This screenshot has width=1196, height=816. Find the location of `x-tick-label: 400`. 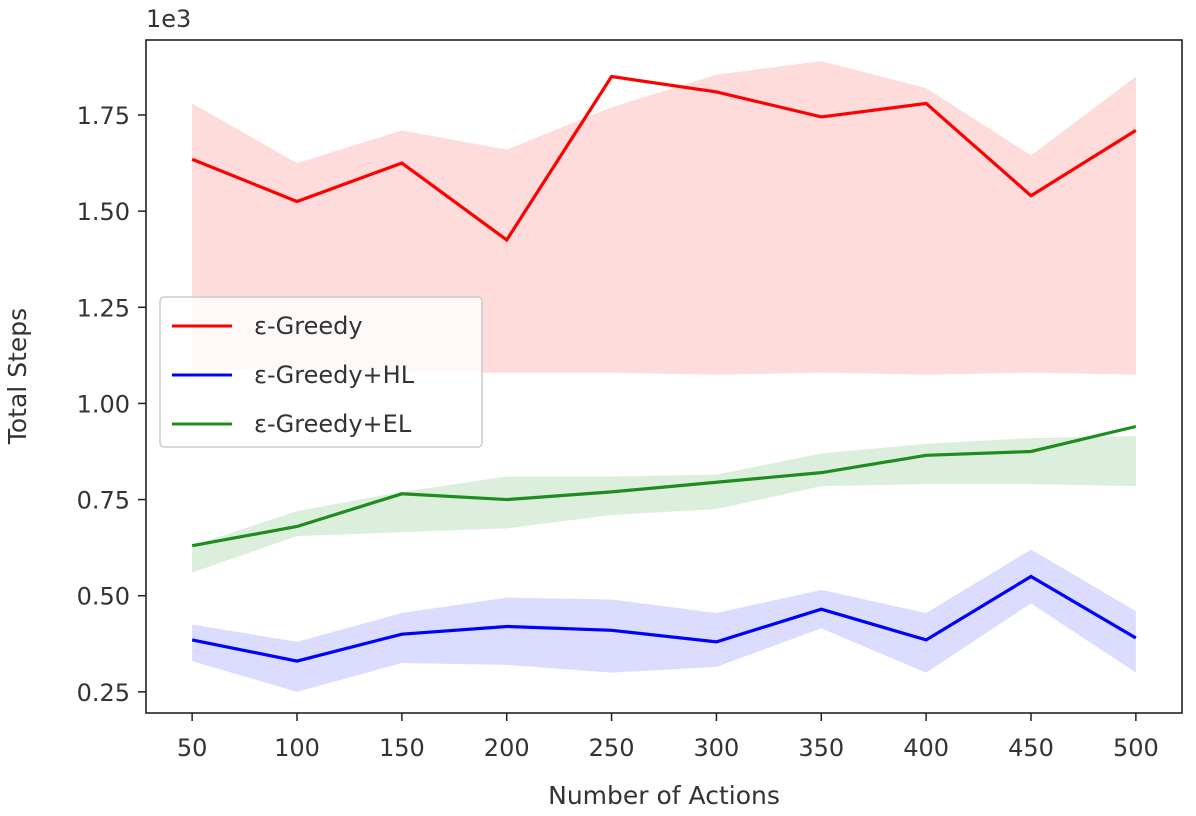

x-tick-label: 400 is located at coordinates (926, 748).